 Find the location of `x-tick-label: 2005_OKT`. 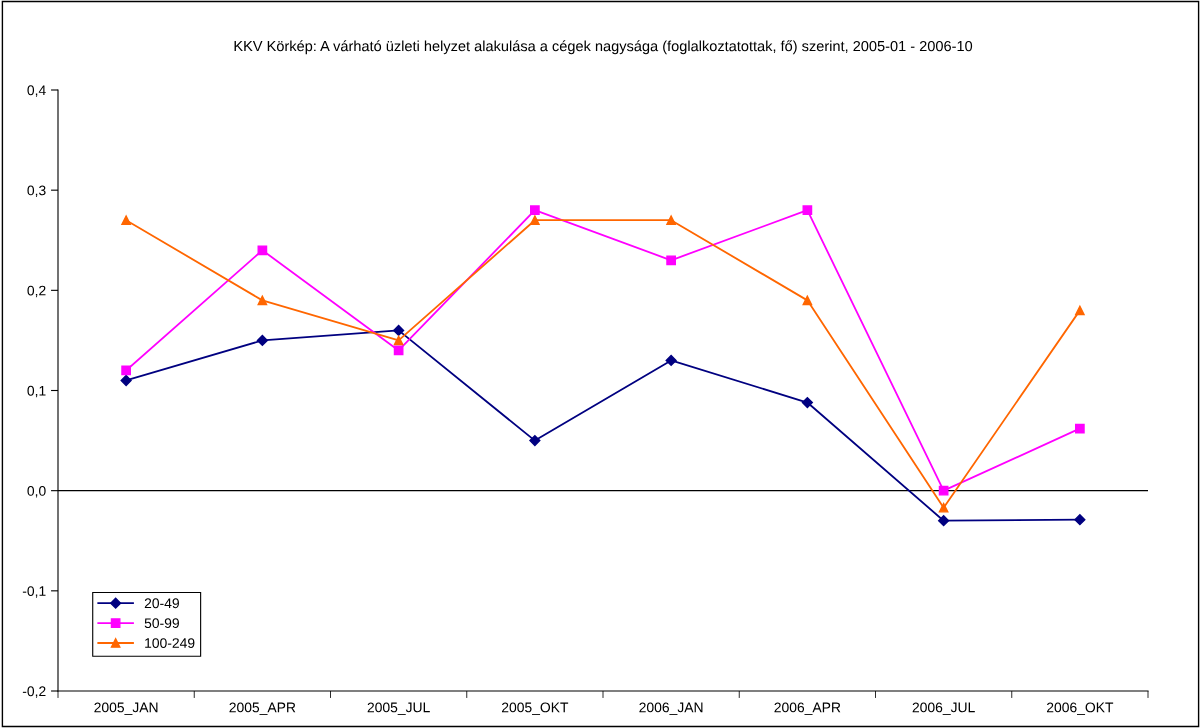

x-tick-label: 2005_OKT is located at coordinates (535, 708).